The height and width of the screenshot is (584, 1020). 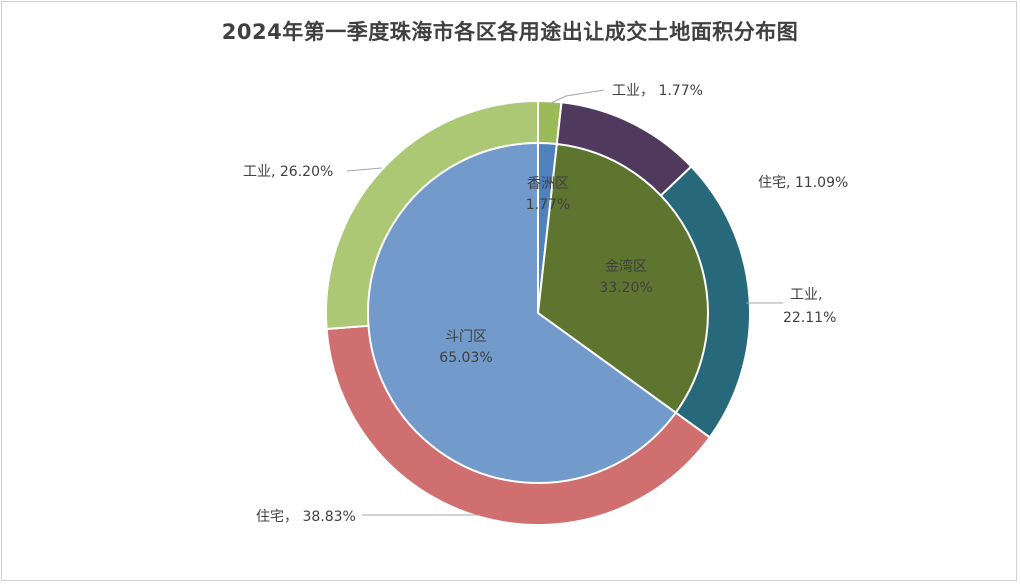 I want to click on inner-label-value-0: 1.77%, so click(x=548, y=205).